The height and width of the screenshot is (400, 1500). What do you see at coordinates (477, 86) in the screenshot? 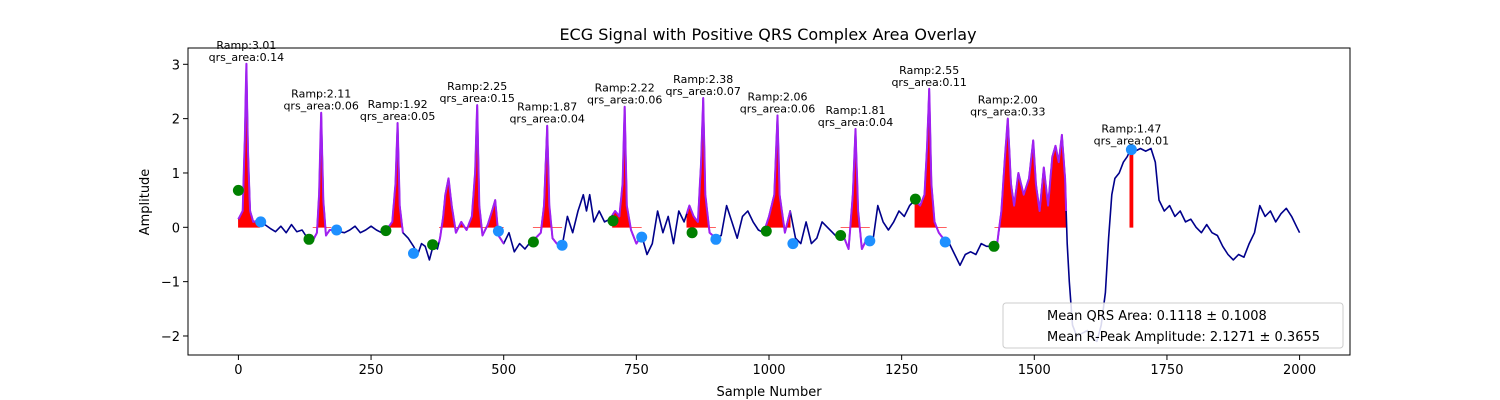
I see `peak-annotation-ramp-4: Ramp:2.25` at bounding box center [477, 86].